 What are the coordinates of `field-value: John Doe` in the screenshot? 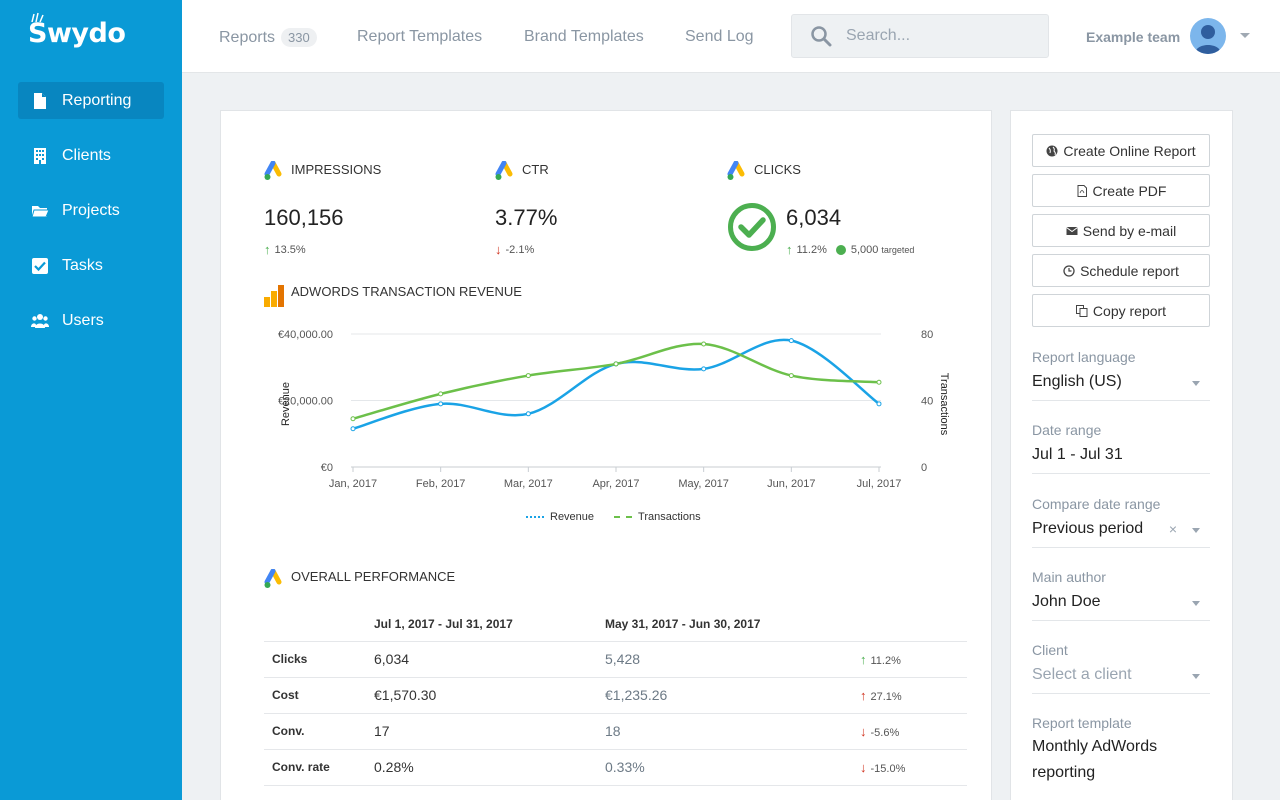 It's located at (1066, 601).